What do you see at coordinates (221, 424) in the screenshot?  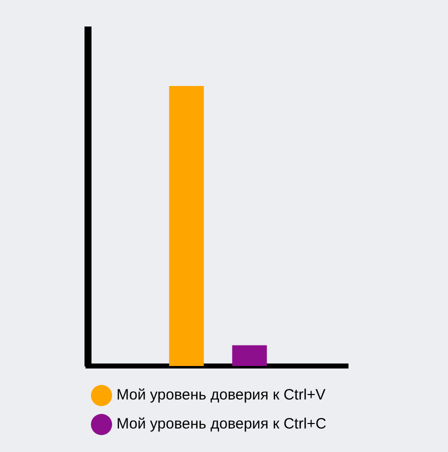 I see `legend-label: Мой уровень доверия к Ctrl+C` at bounding box center [221, 424].